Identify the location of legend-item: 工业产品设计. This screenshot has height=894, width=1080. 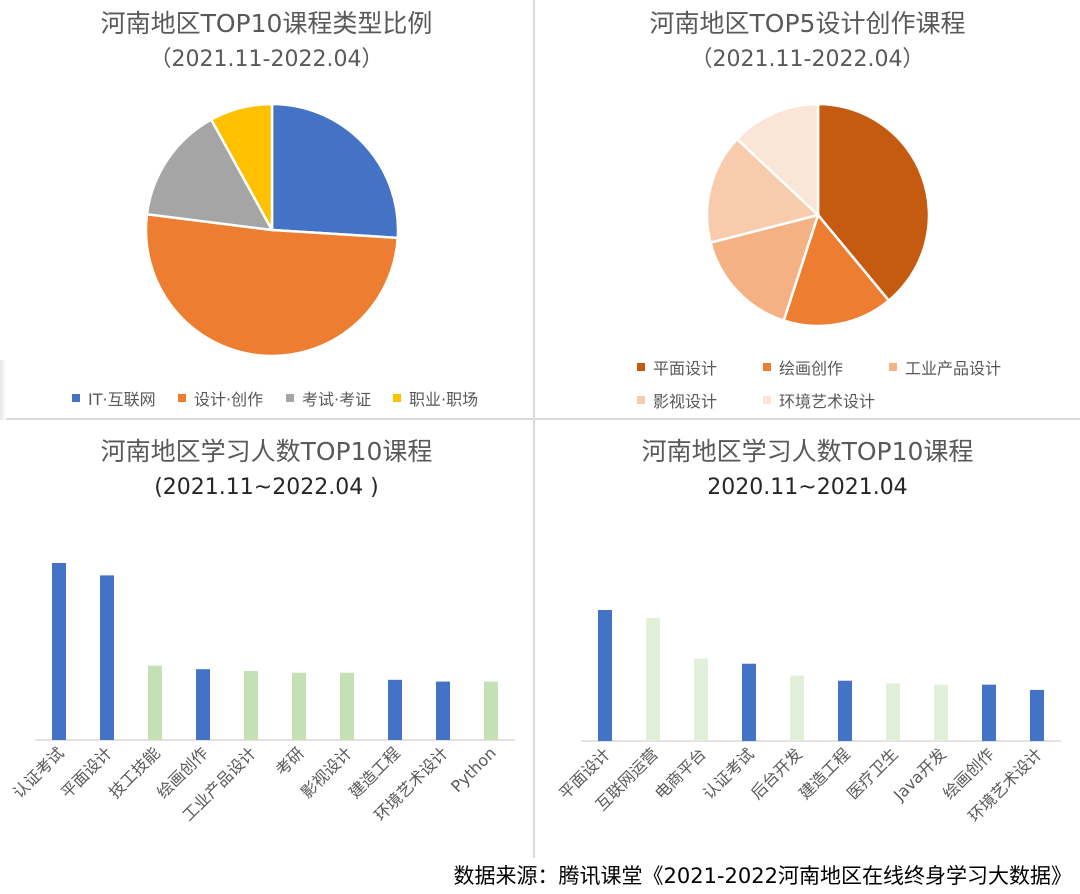
(945, 367).